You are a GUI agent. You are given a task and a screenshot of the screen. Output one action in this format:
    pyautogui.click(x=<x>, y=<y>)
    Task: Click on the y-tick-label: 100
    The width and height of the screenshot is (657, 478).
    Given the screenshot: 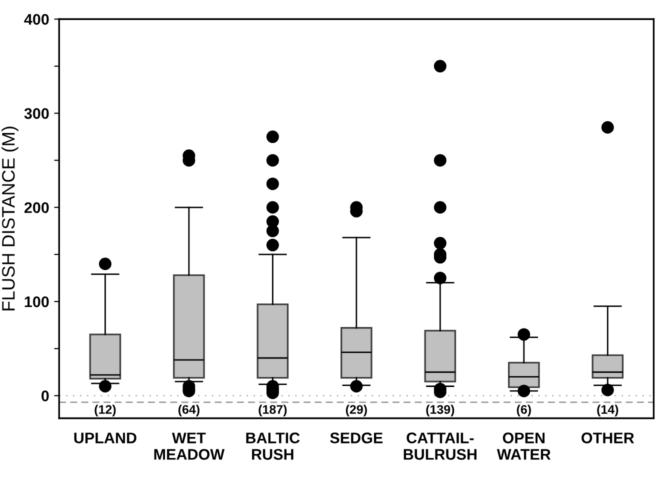 What is the action you would take?
    pyautogui.click(x=36, y=302)
    